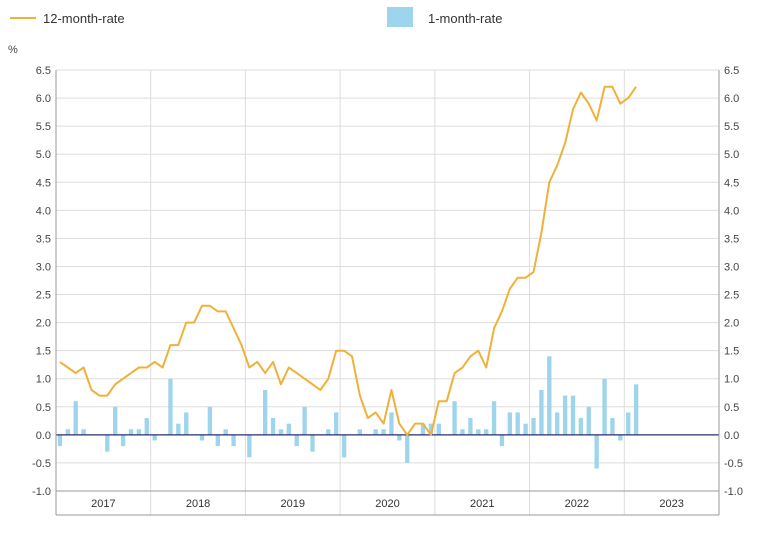  What do you see at coordinates (731, 99) in the screenshot?
I see `y-tick-label-right: 6.0` at bounding box center [731, 99].